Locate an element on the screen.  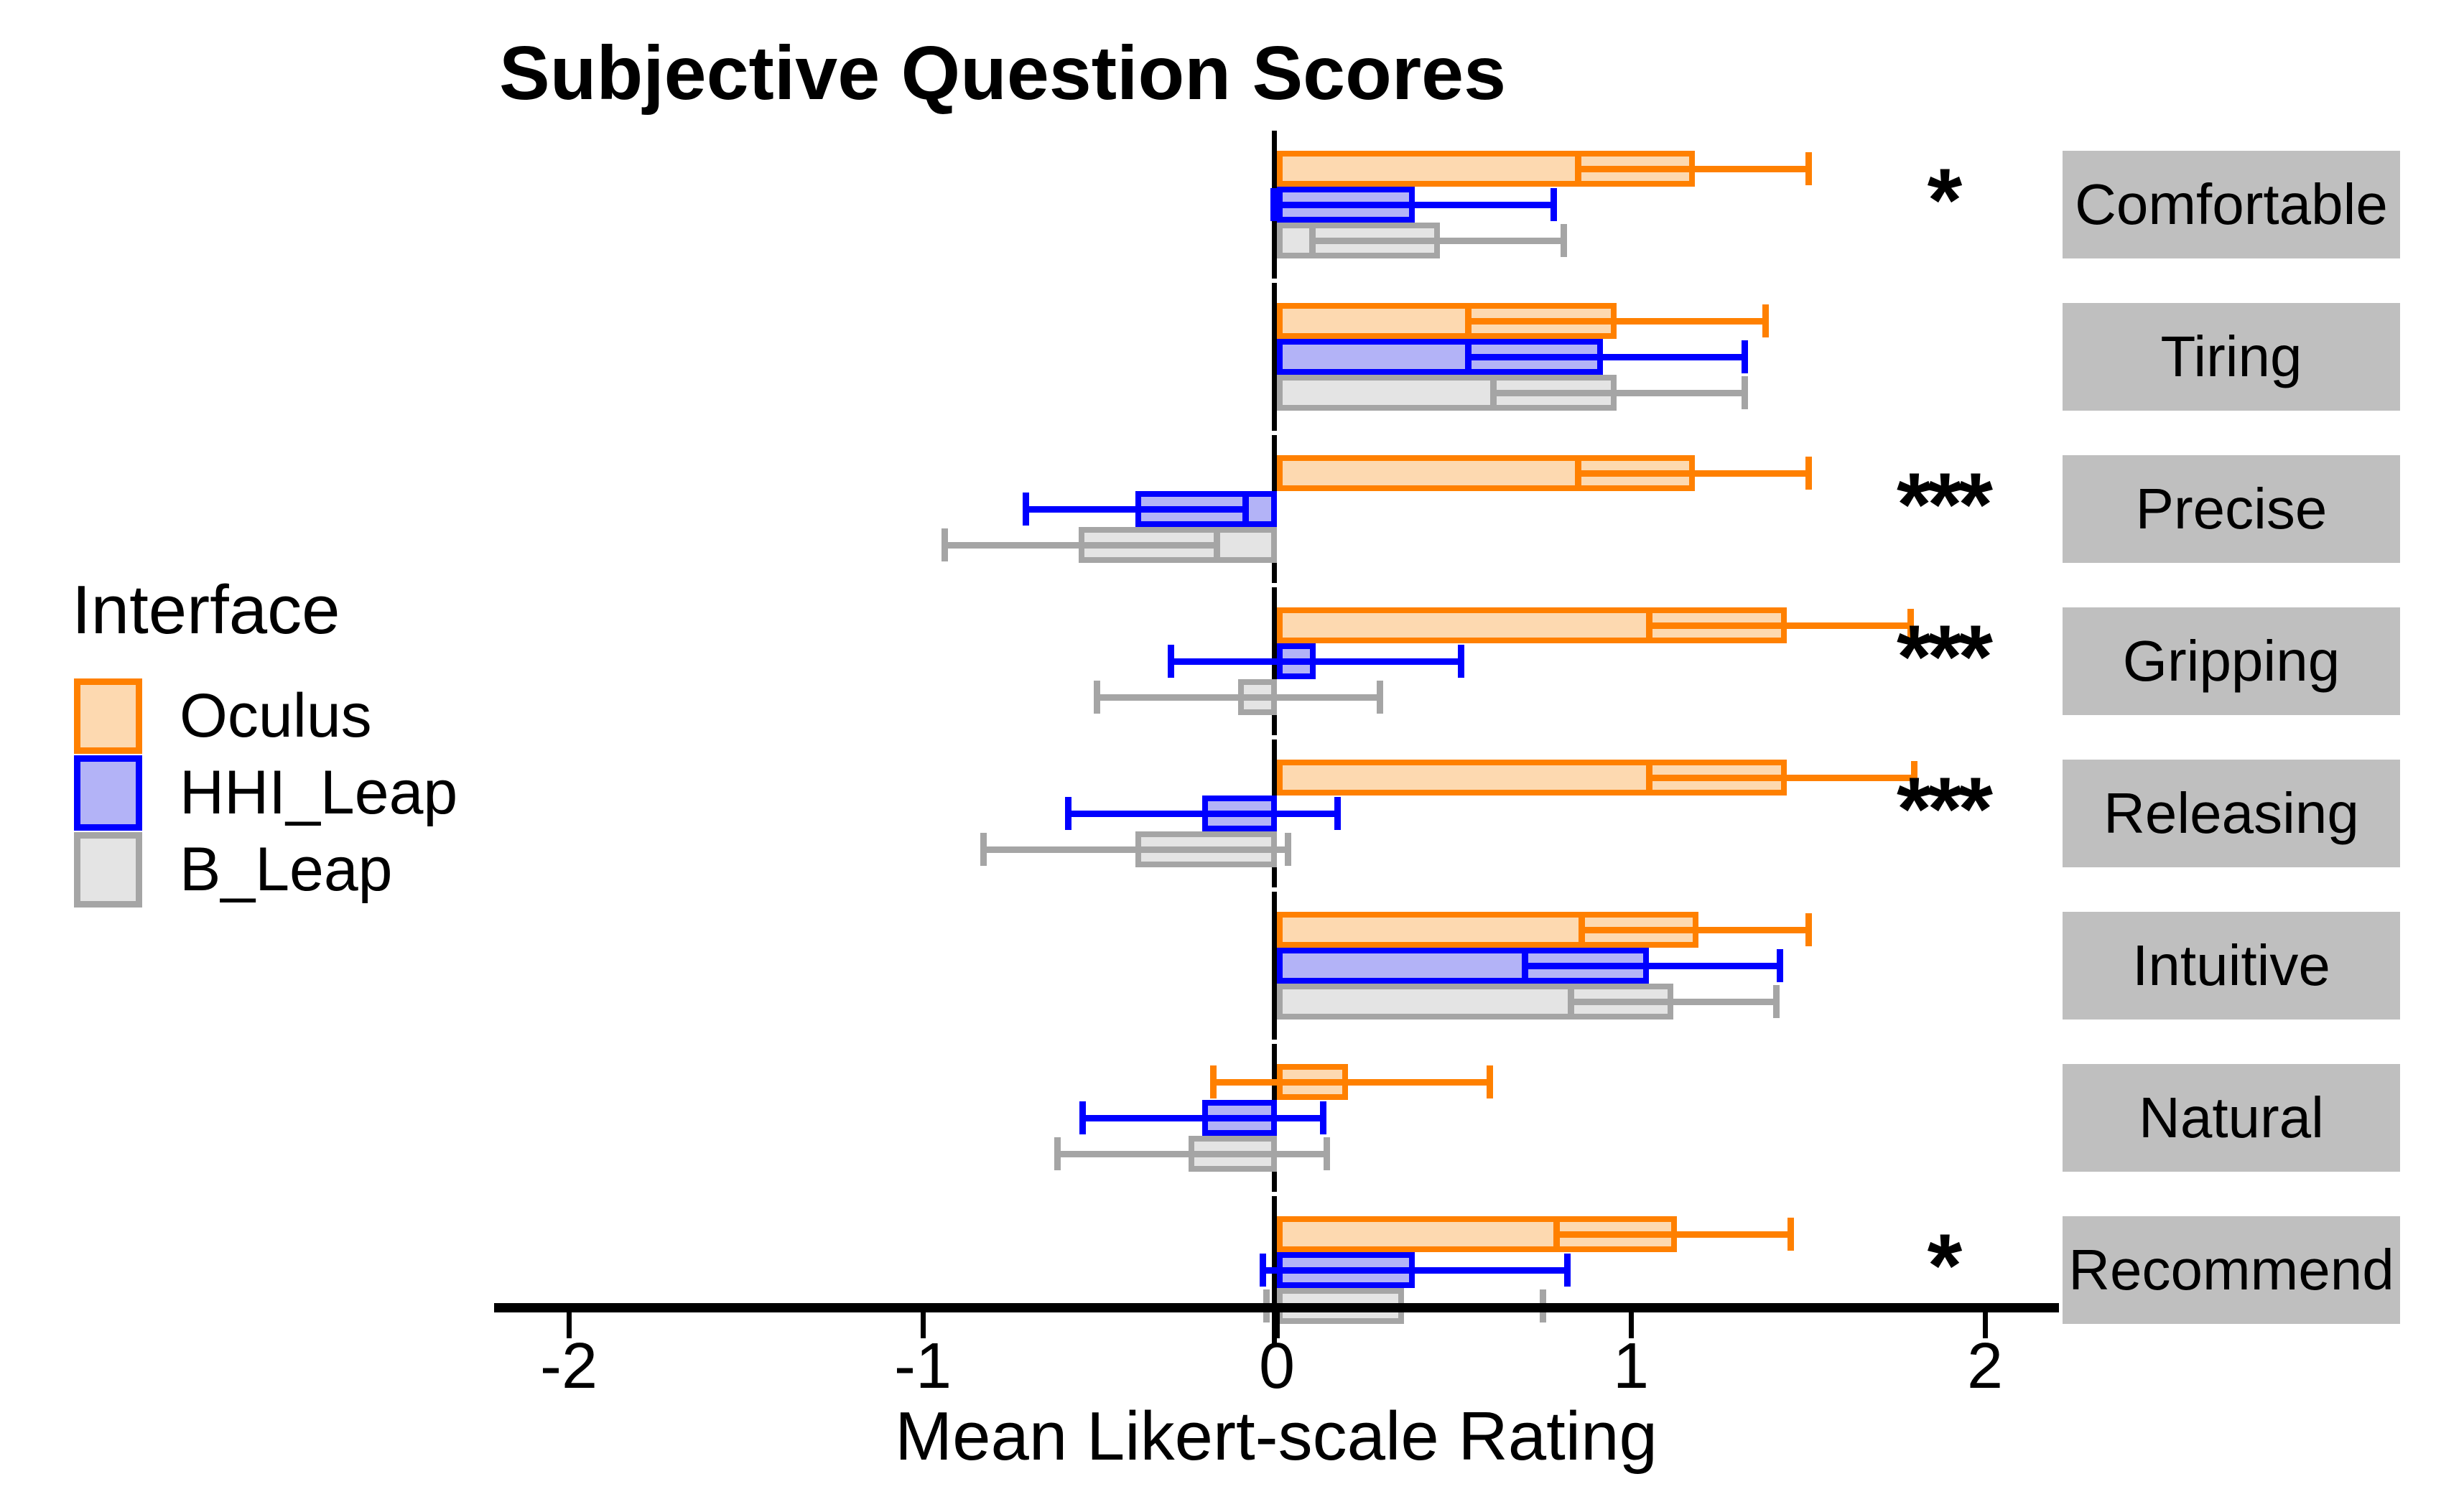
x-tick-label: 1 is located at coordinates (1631, 1366).